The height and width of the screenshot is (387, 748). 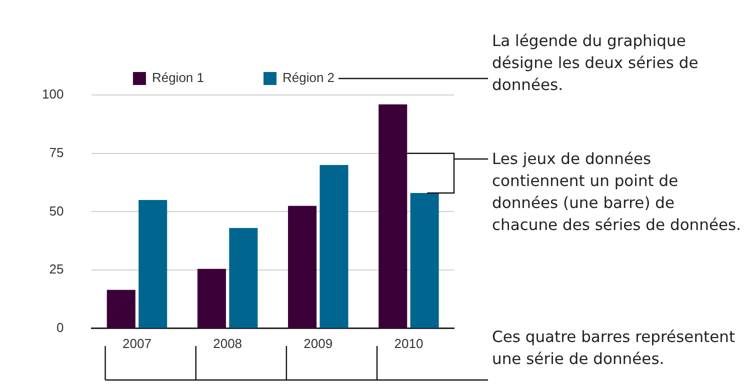 What do you see at coordinates (318, 343) in the screenshot?
I see `x-tick-label: 2009` at bounding box center [318, 343].